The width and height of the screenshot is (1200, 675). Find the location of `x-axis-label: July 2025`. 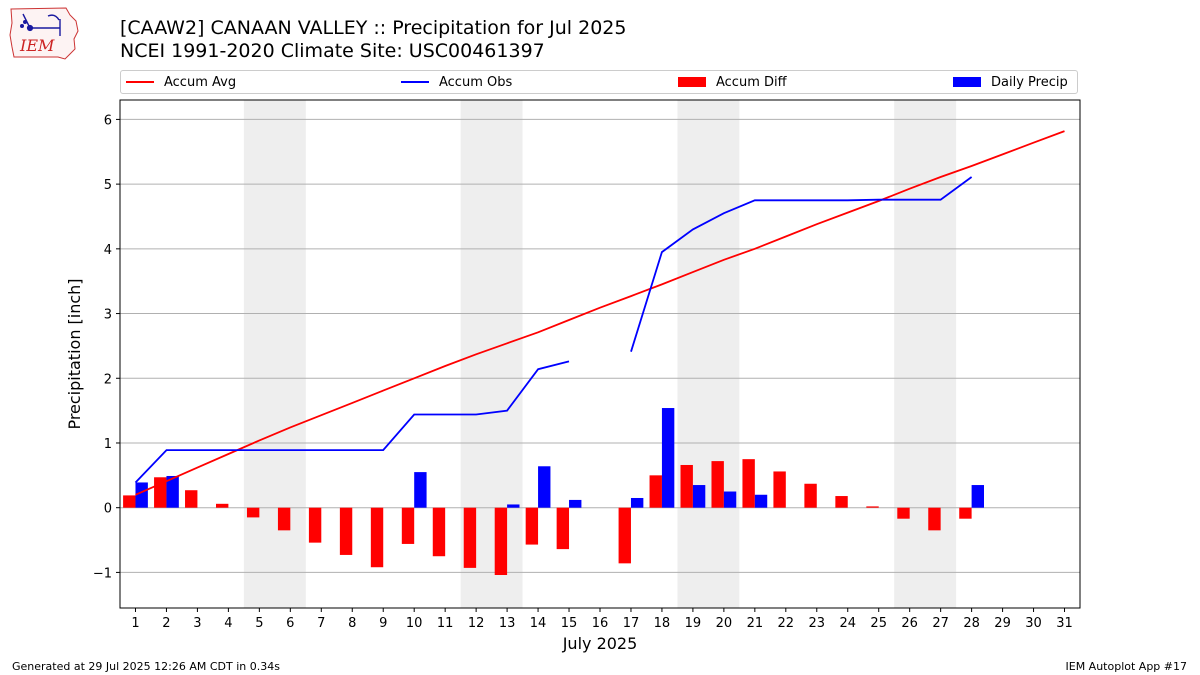

x-axis-label: July 2025 is located at coordinates (600, 643).